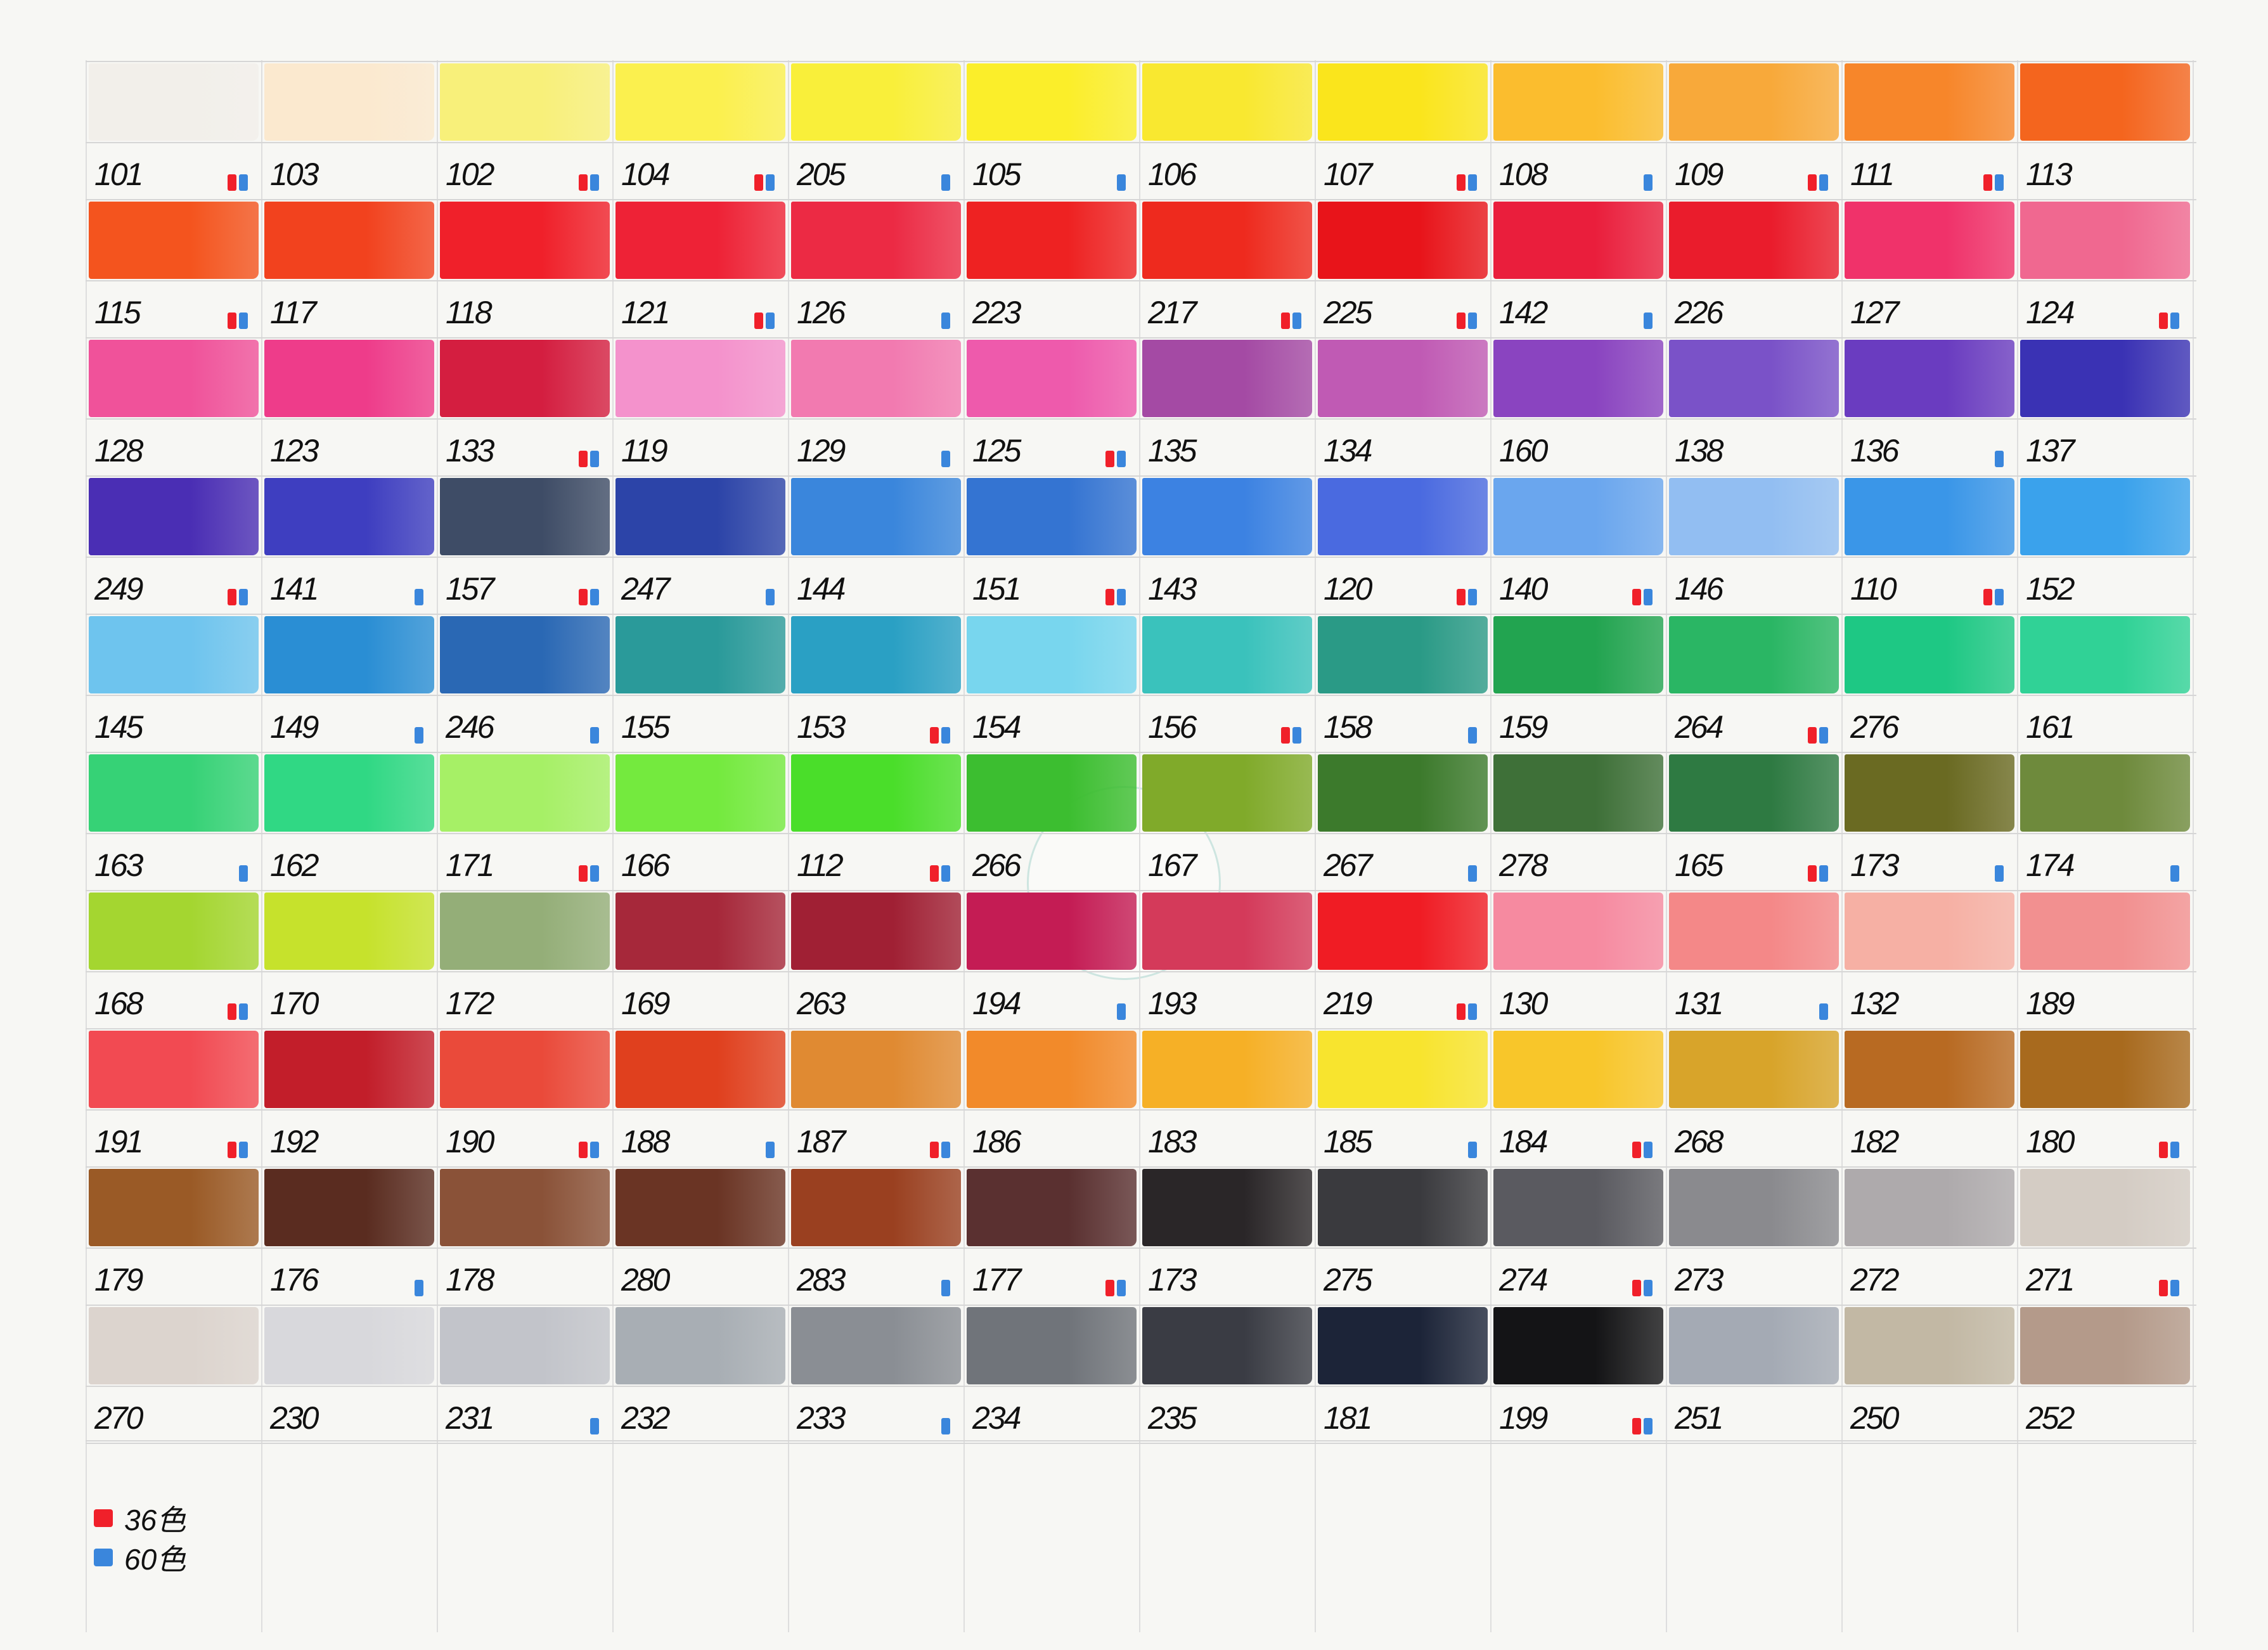  Describe the element at coordinates (2050, 1004) in the screenshot. I see `swatch-code-label: 189` at that location.